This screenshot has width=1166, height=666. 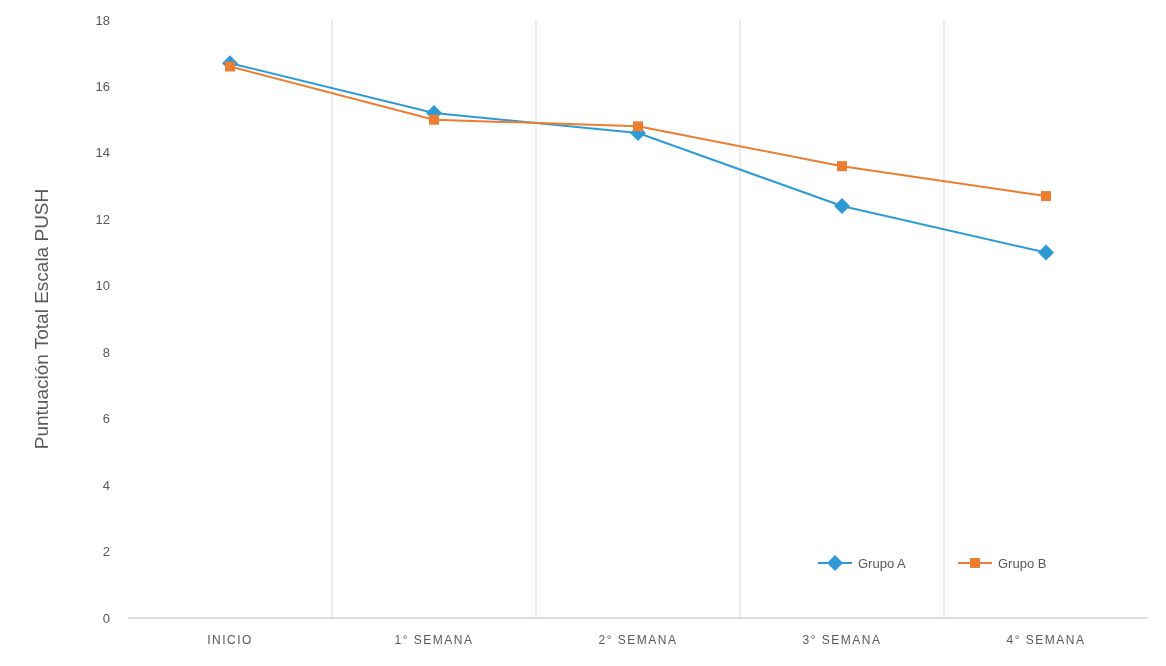 I want to click on x-tick-label: 4° SEMANA, so click(x=1046, y=640).